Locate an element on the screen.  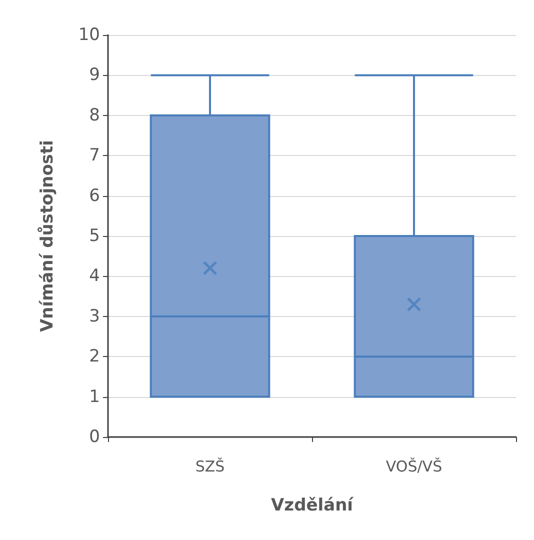
y-tick-label: 5 is located at coordinates (94, 236).